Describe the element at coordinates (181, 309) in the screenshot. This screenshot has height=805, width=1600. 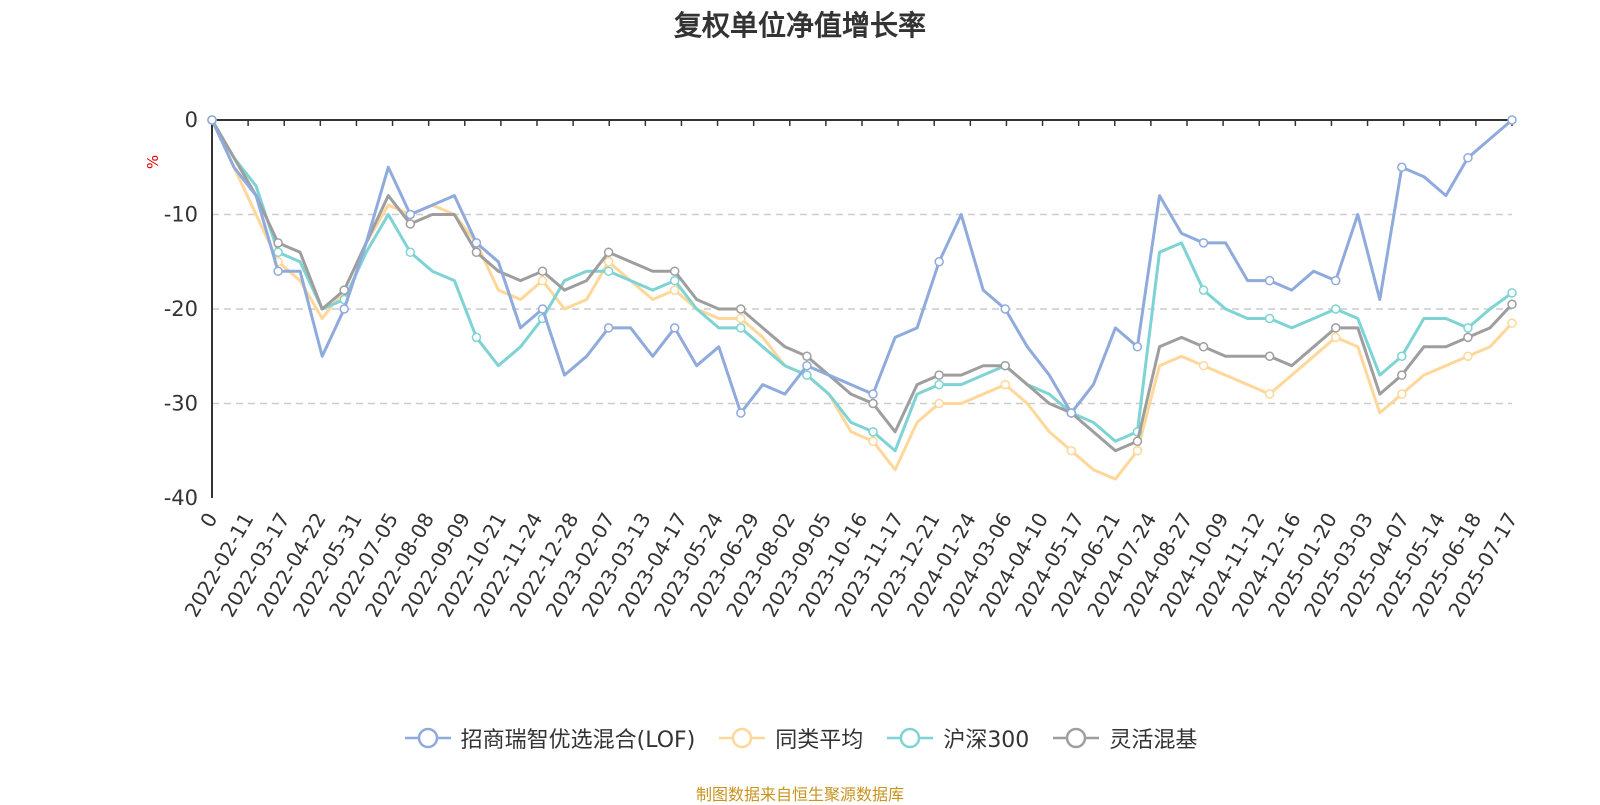
I see `y-tick-label: -20` at that location.